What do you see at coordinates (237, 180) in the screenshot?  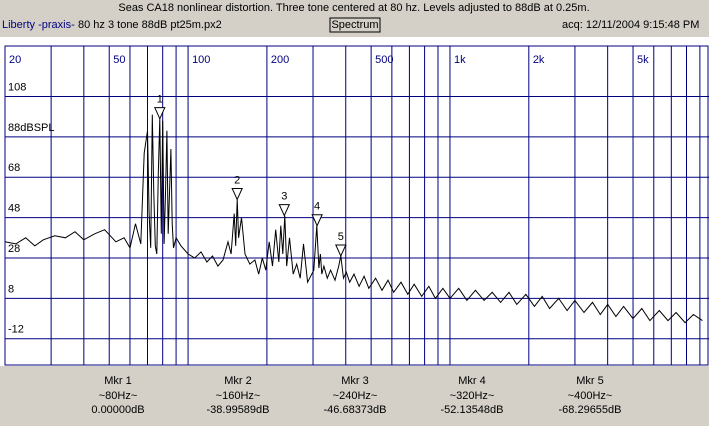 I see `marker-label: 2` at bounding box center [237, 180].